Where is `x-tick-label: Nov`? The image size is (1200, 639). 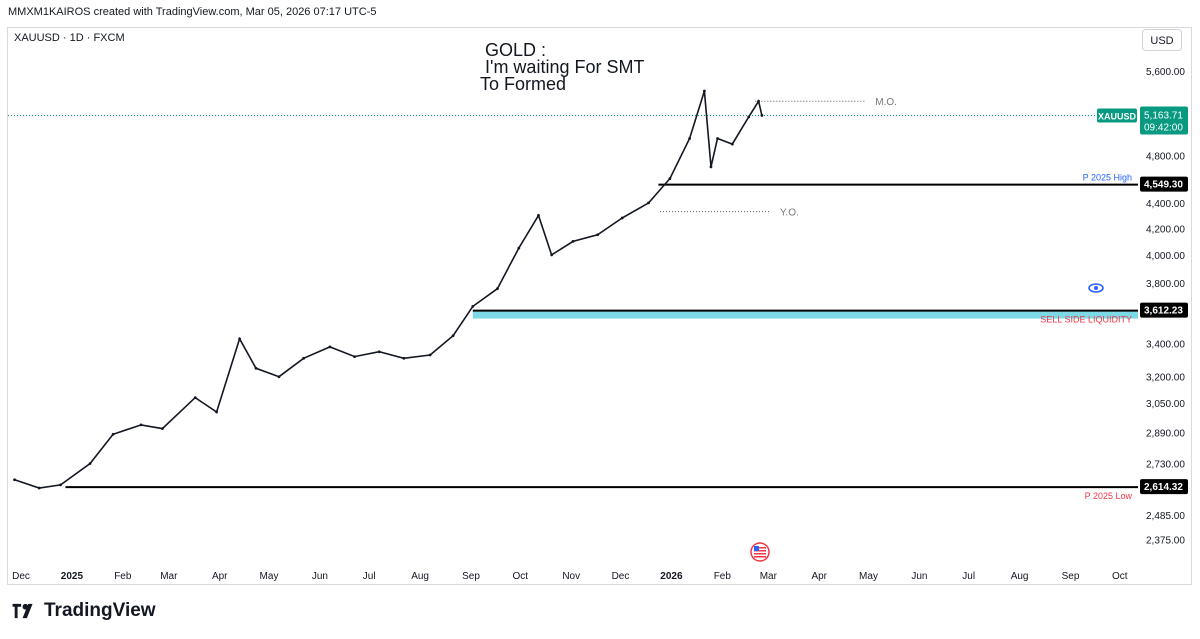
x-tick-label: Nov is located at coordinates (571, 576).